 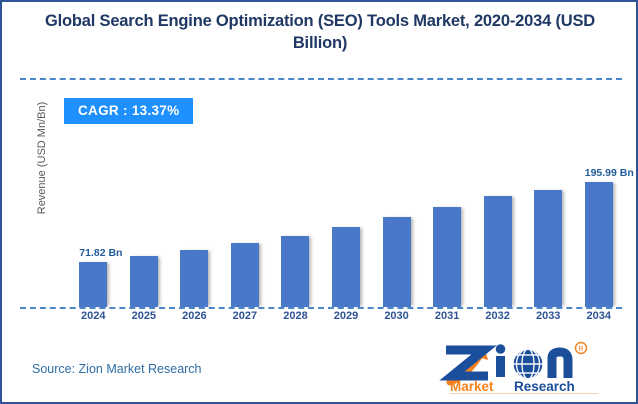 I want to click on x-axis-tick-2029: 2029, so click(x=346, y=316).